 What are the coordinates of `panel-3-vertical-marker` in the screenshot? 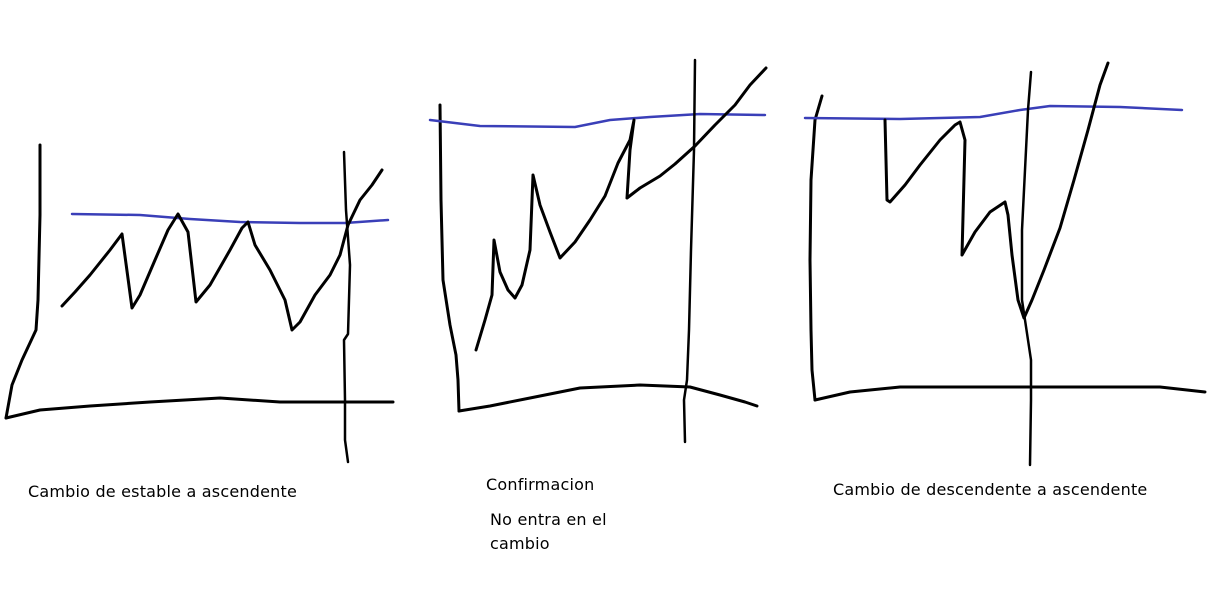 It's located at (1026, 268).